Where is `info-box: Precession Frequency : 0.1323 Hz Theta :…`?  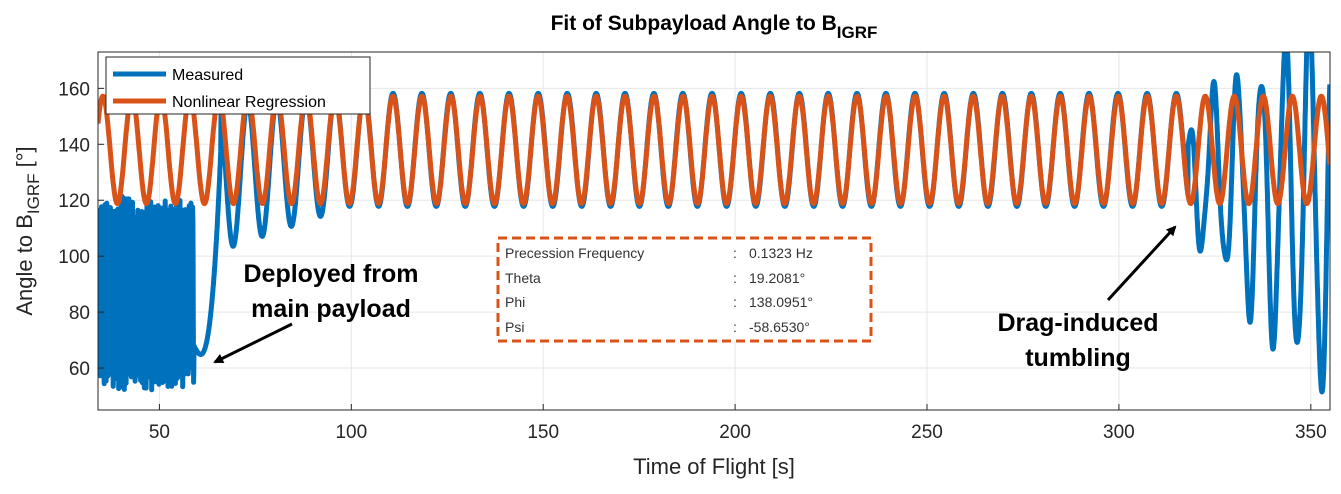
info-box: Precession Frequency : 0.1323 Hz Theta :… is located at coordinates (684, 289).